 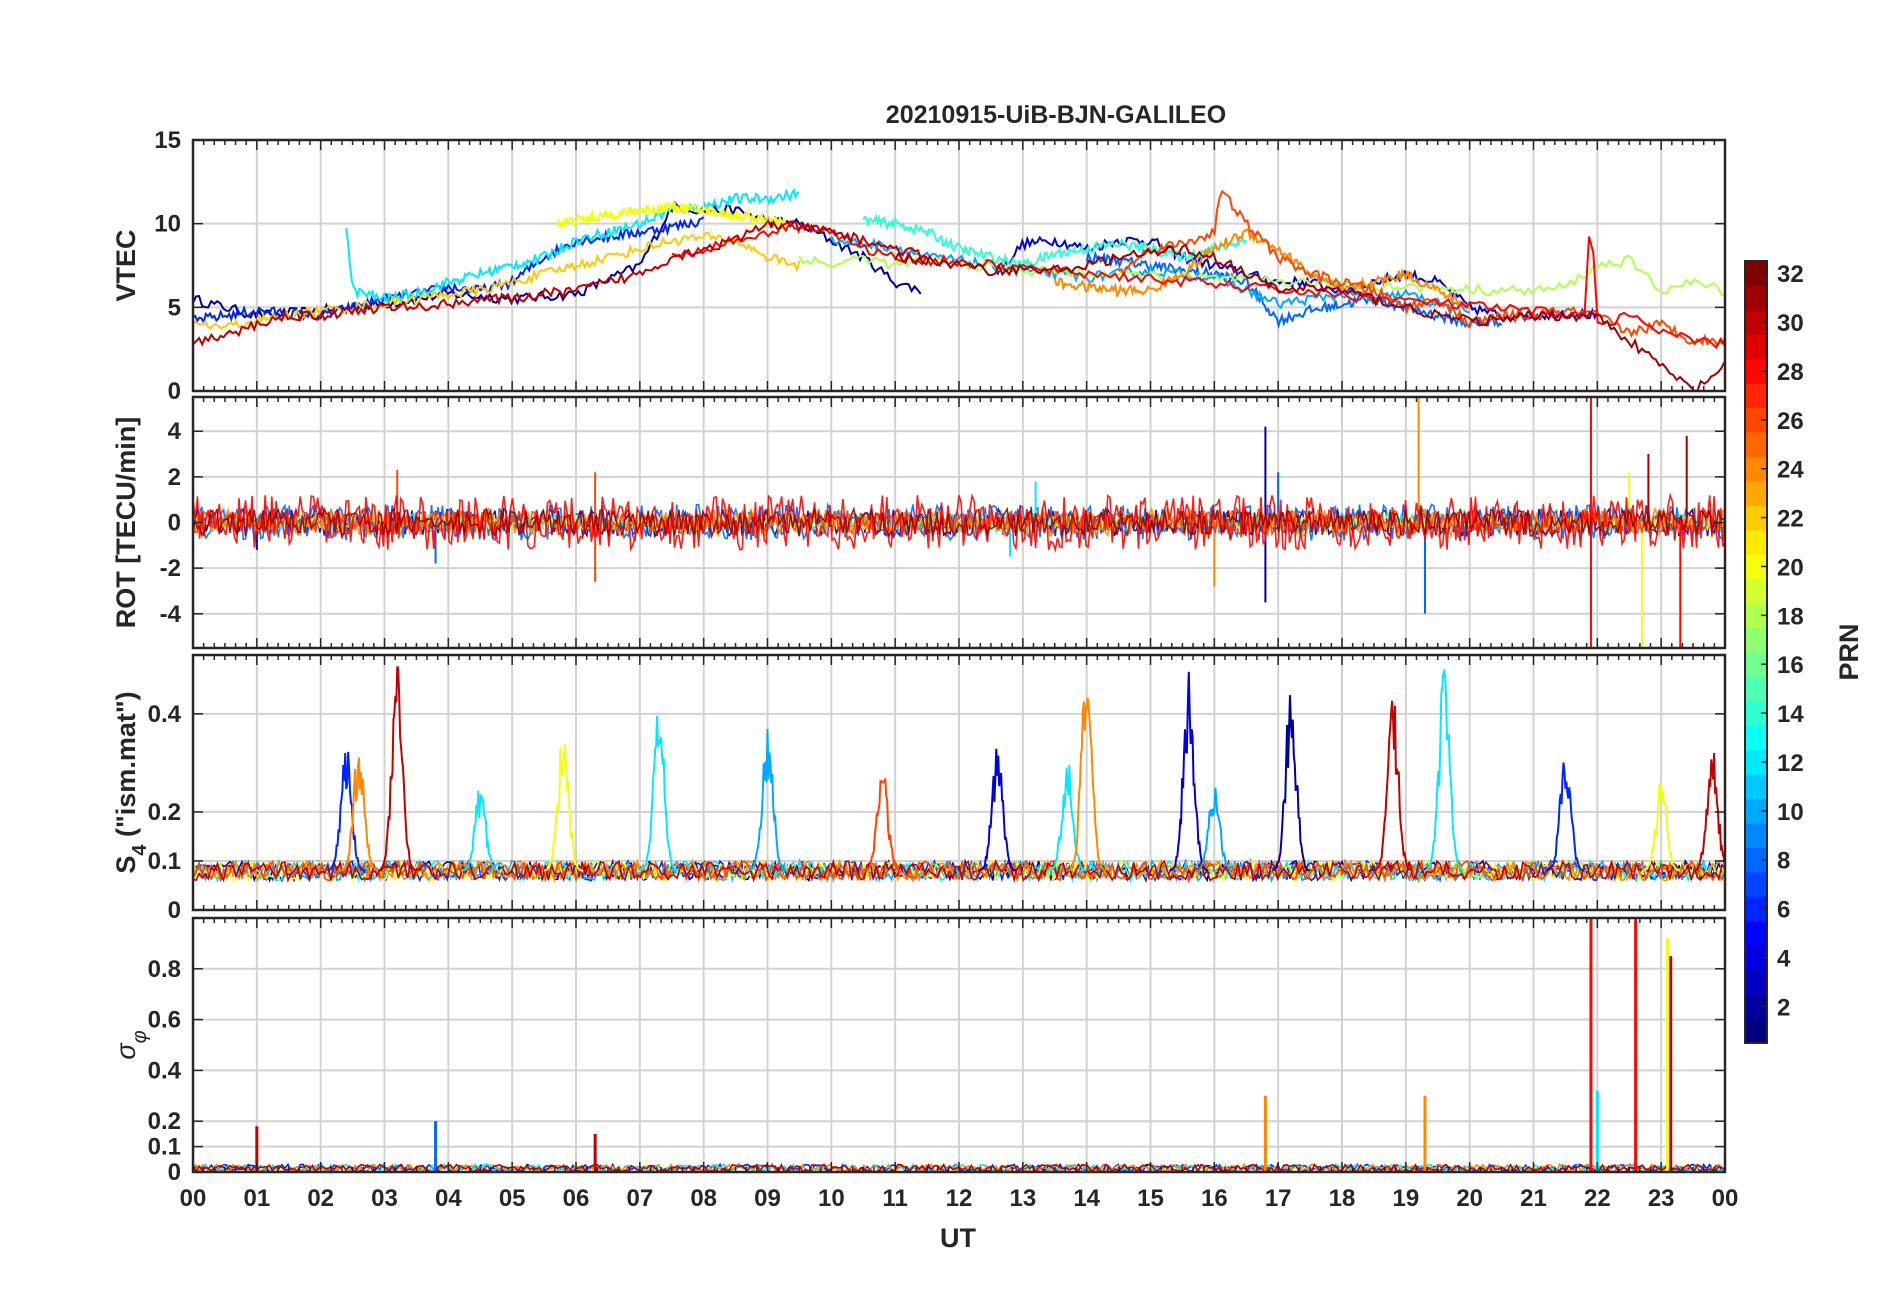 I want to click on x-axis-label: UT, so click(x=958, y=1238).